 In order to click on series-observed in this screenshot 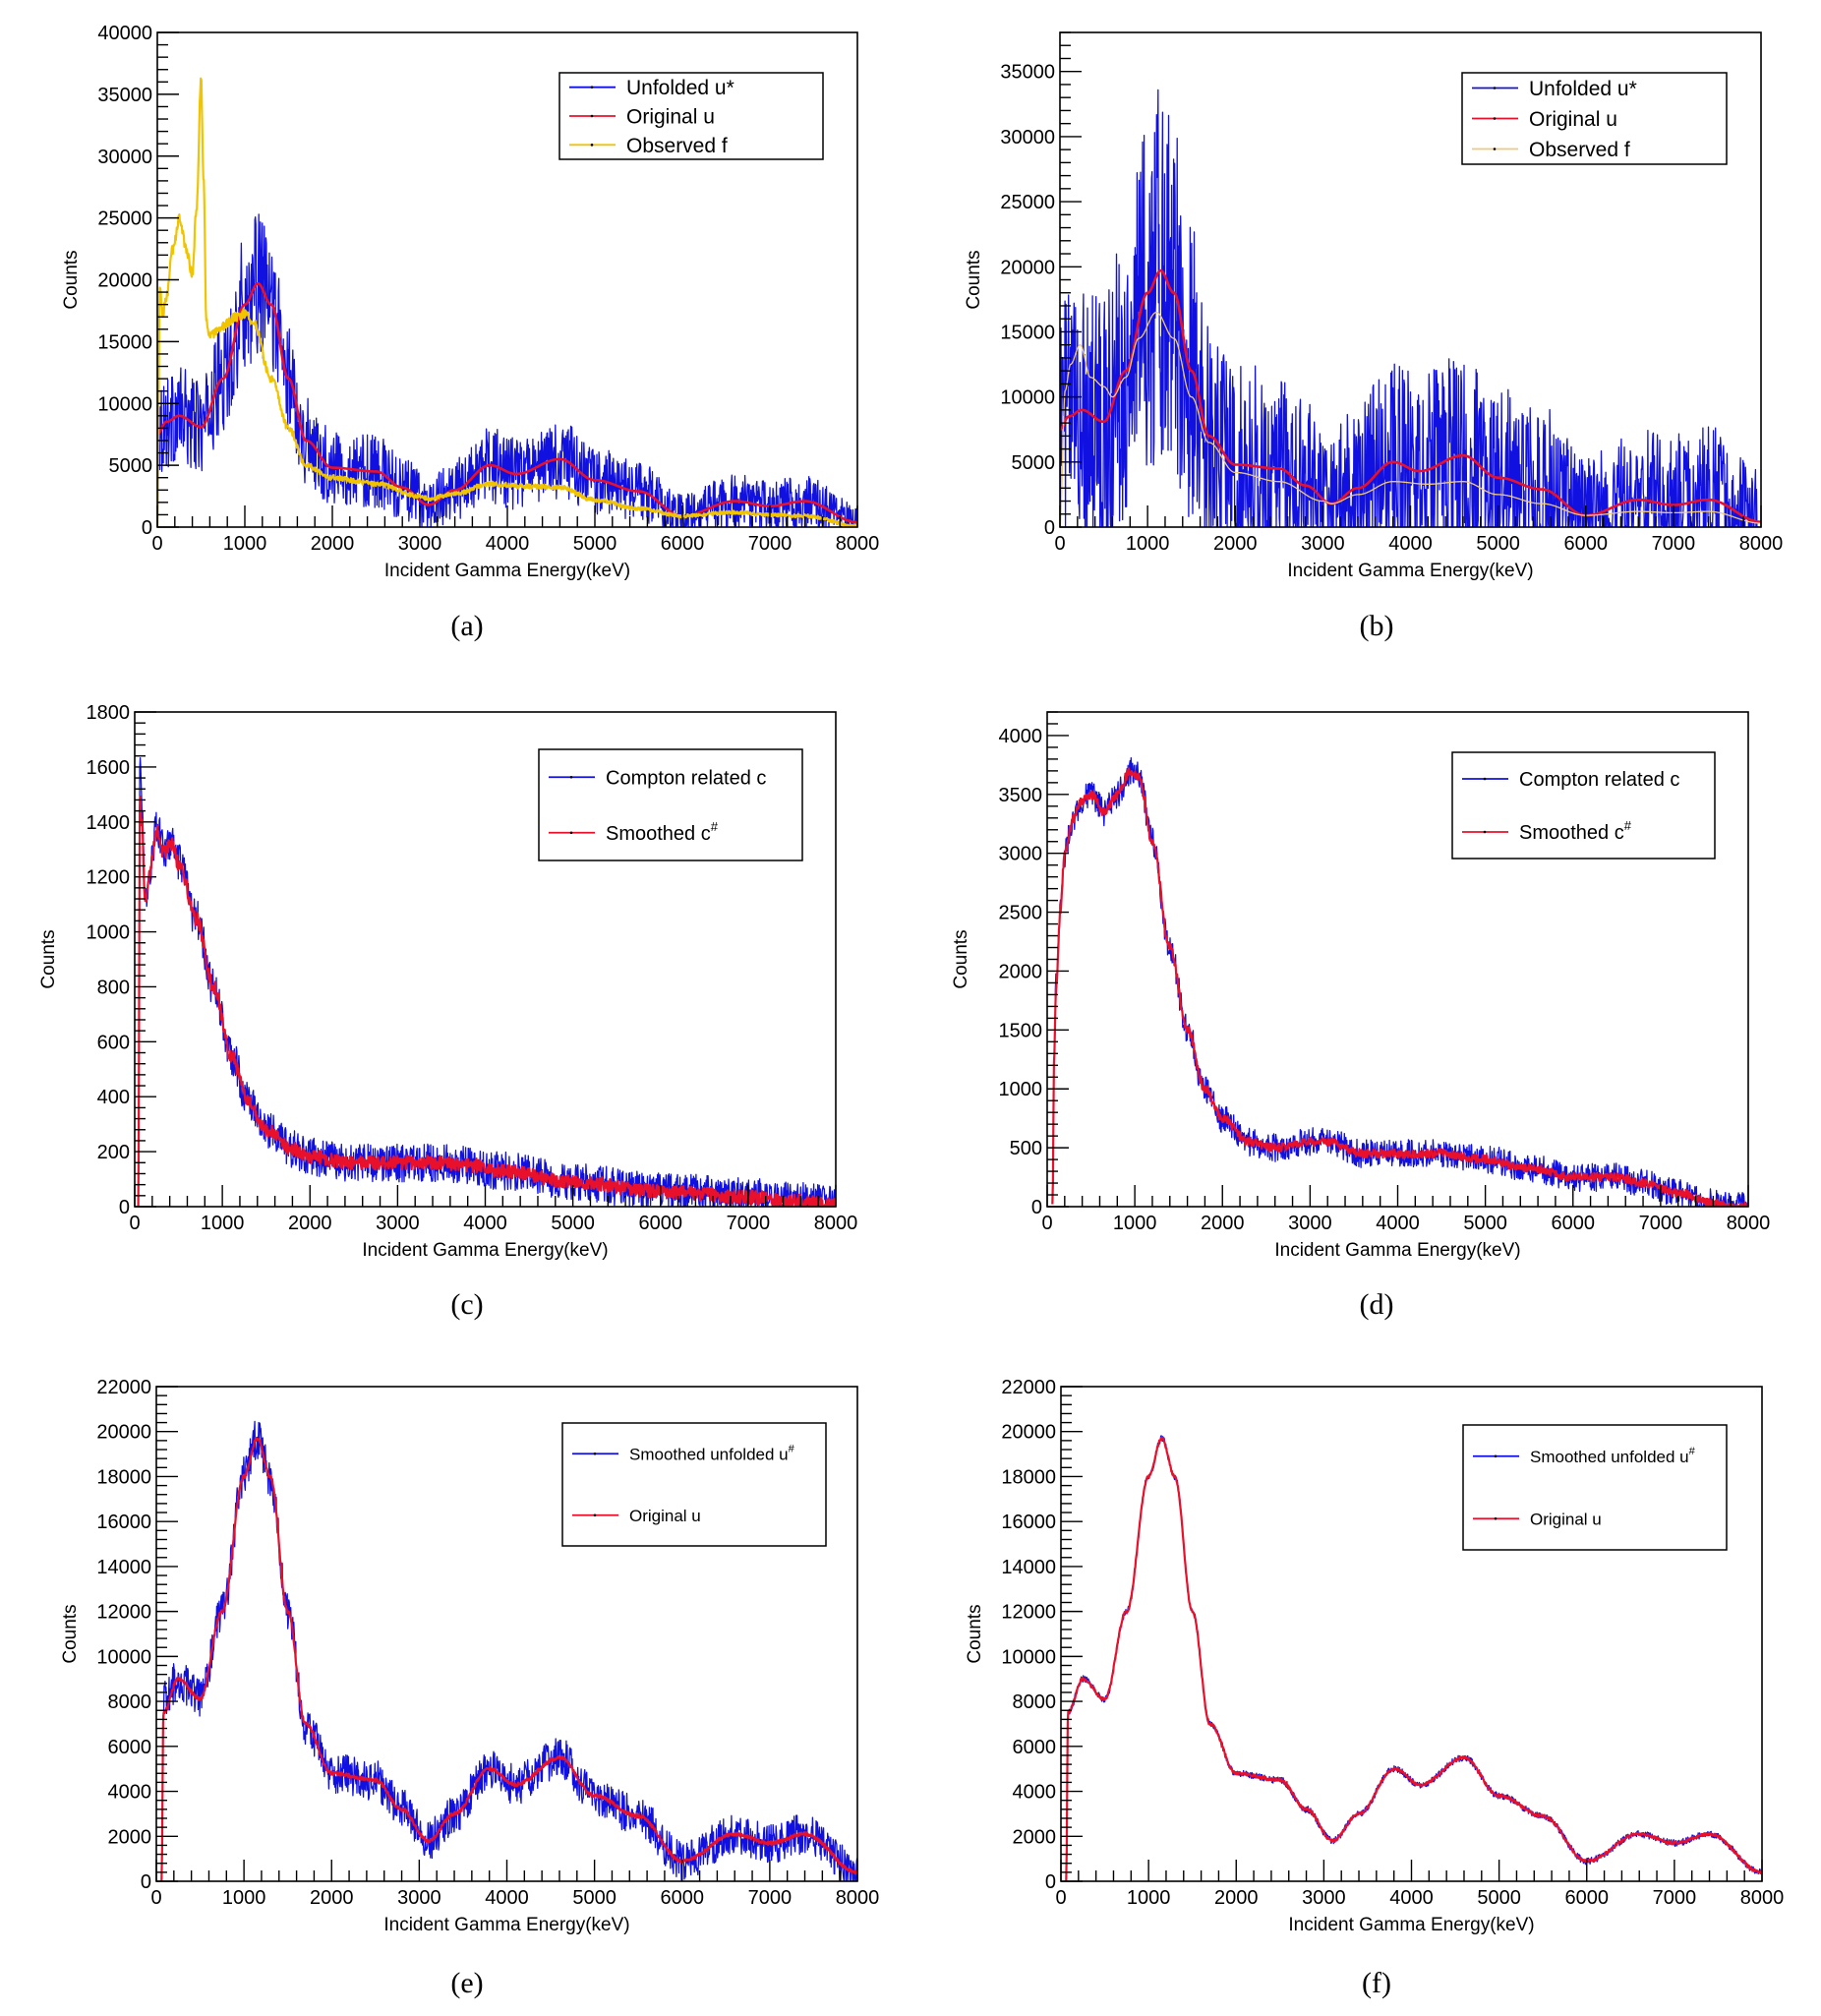, I will do `click(507, 302)`.